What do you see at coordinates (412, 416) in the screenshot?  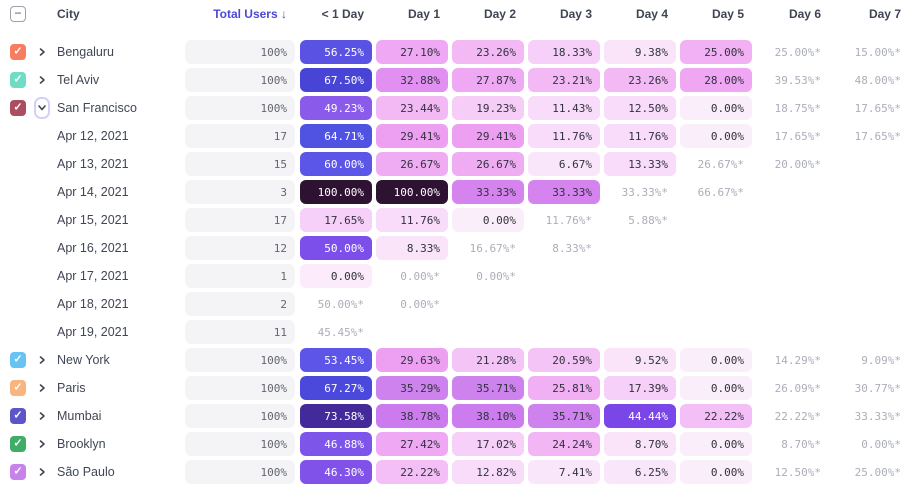 I see `retention-cell: 38.78%` at bounding box center [412, 416].